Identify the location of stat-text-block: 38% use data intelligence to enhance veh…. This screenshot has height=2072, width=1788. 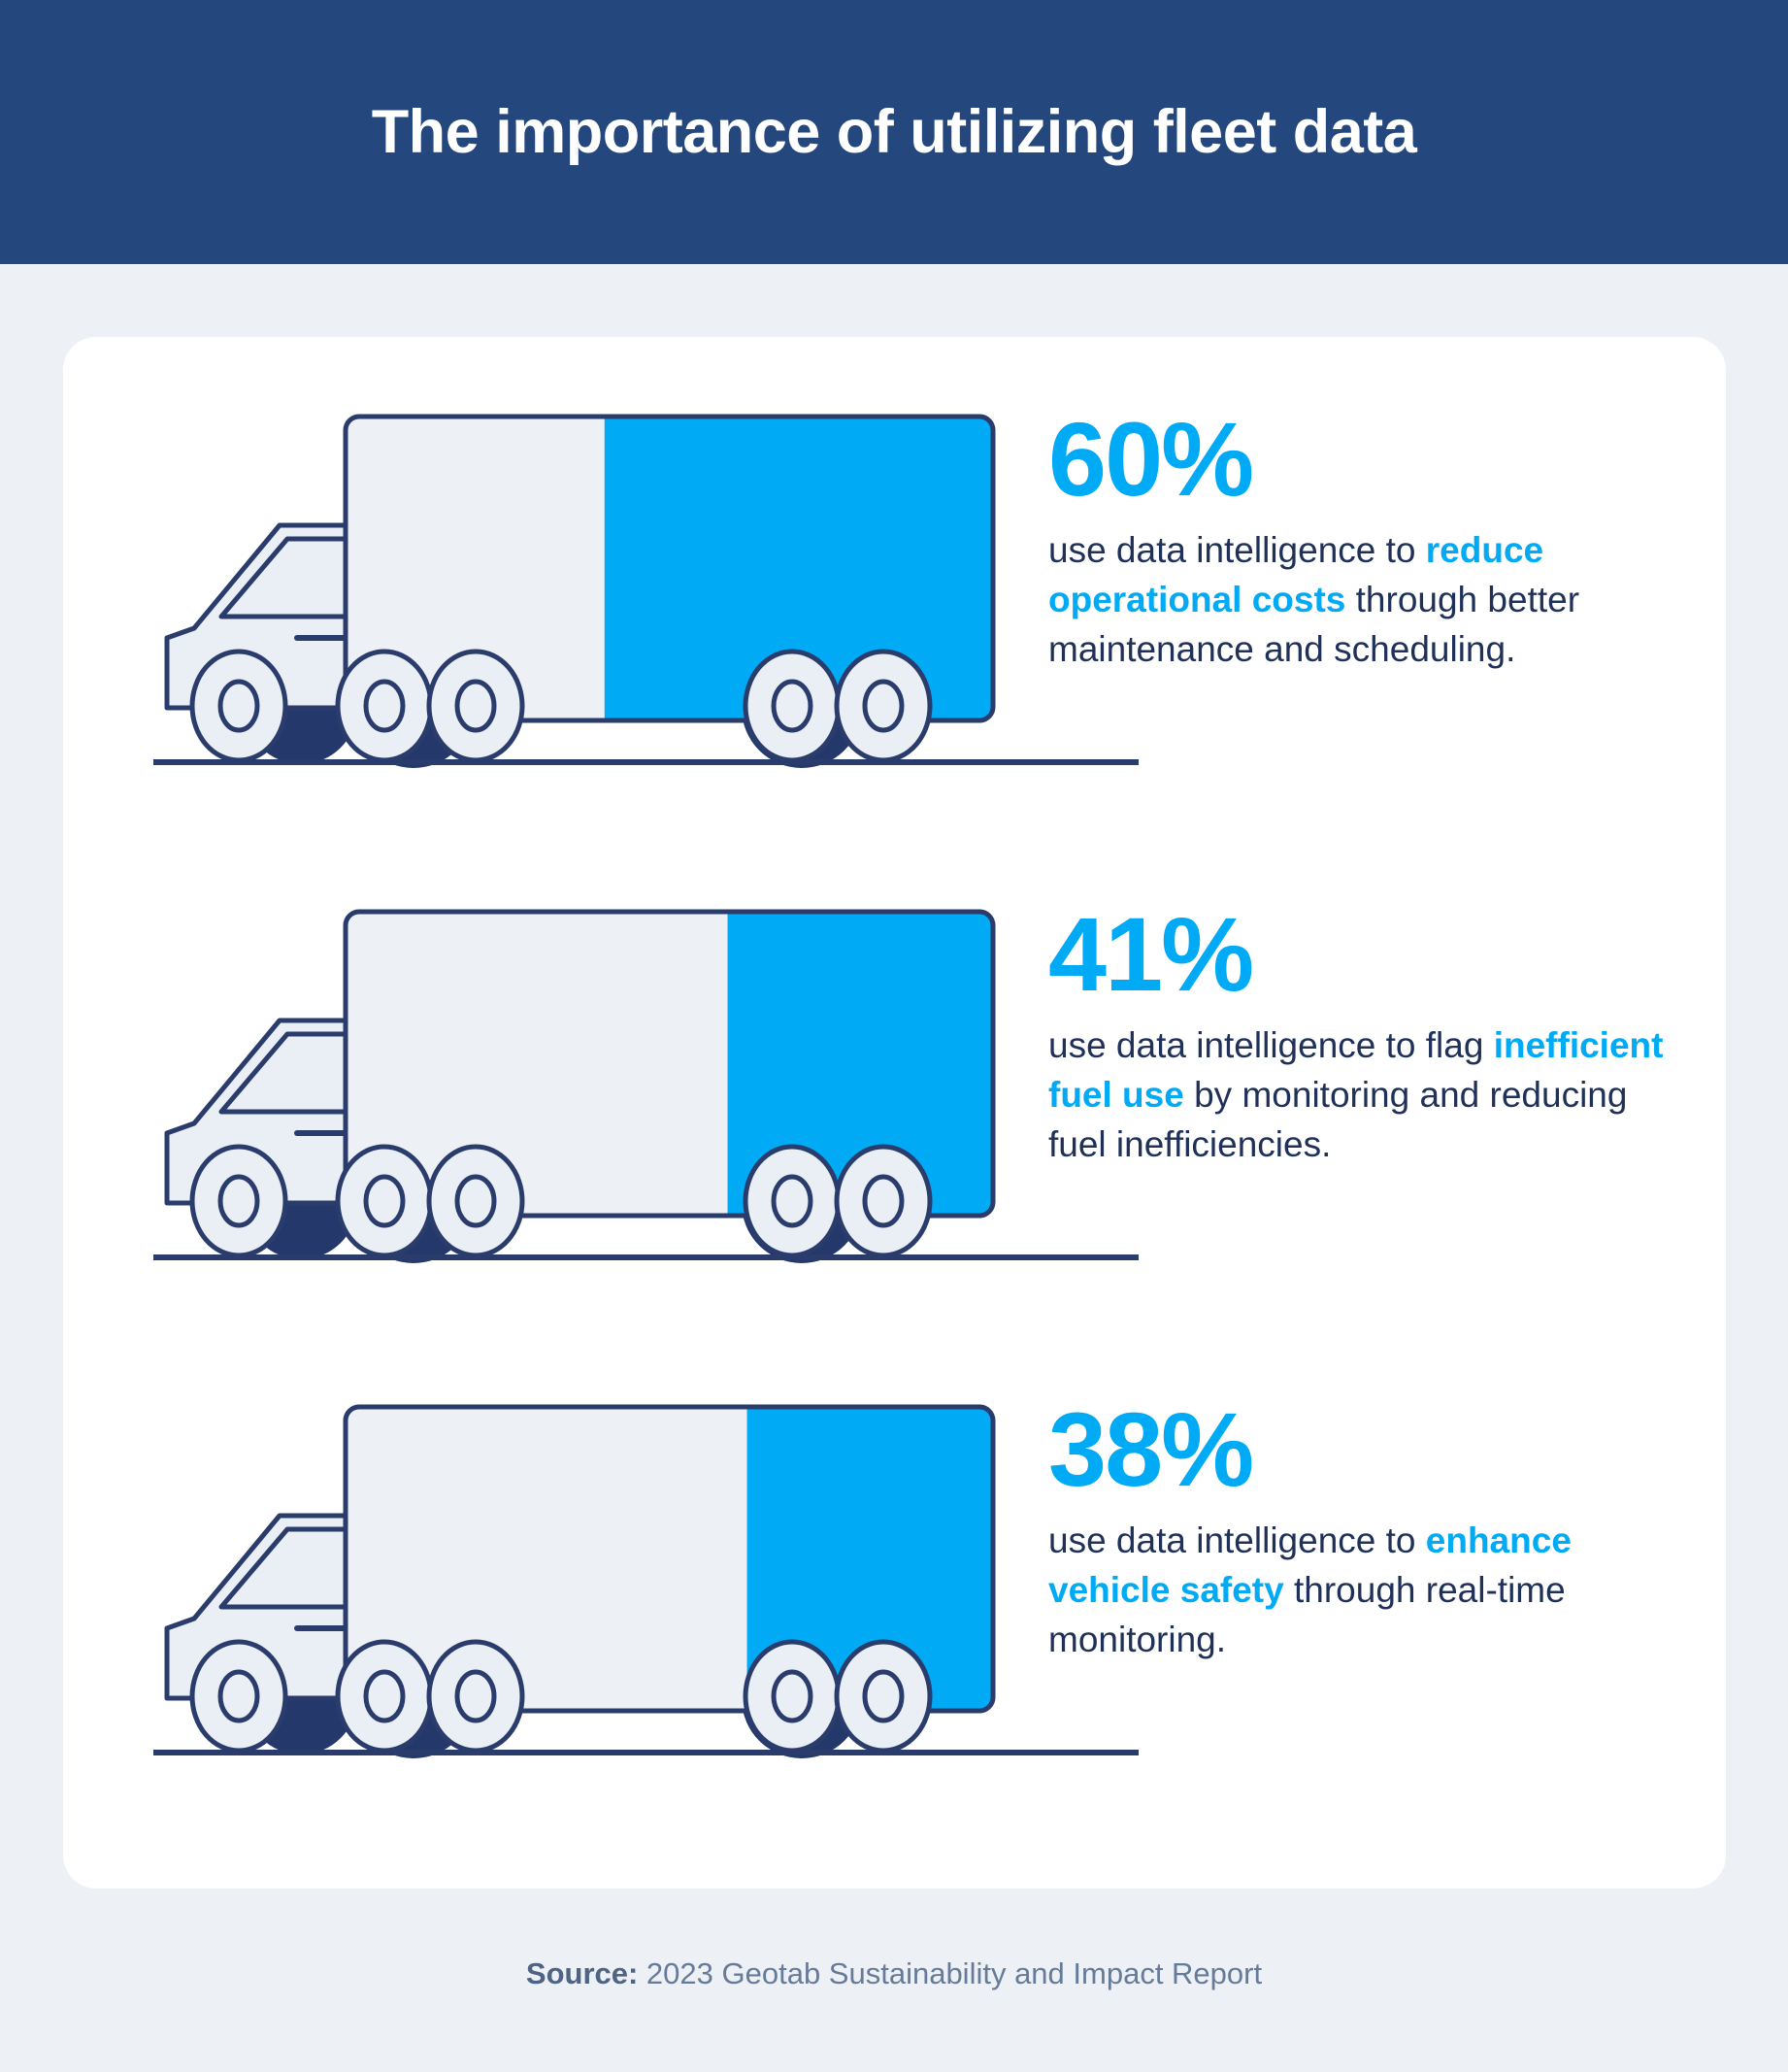
(1368, 1530).